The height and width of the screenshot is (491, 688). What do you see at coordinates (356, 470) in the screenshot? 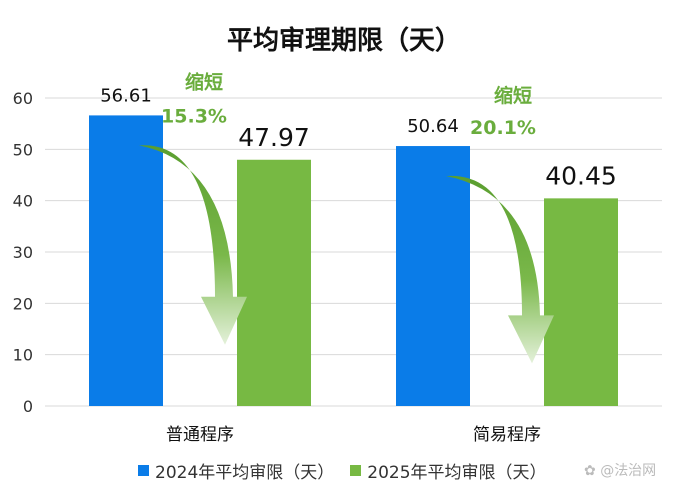
I see `legend-swatch-2025` at bounding box center [356, 470].